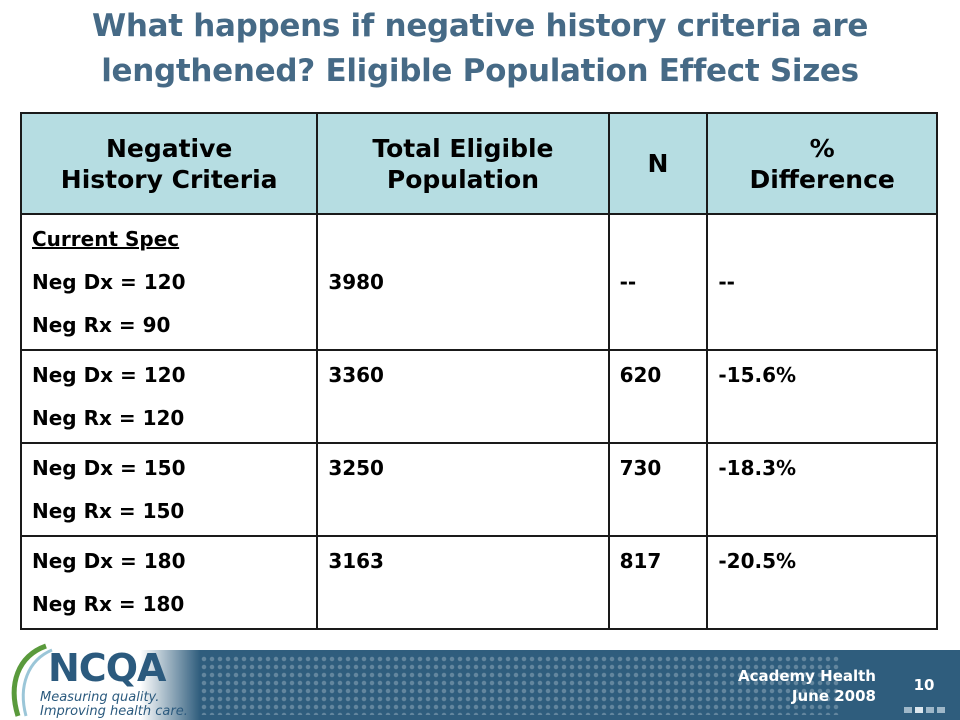  I want to click on difference-cell: -15.6%, so click(822, 396).